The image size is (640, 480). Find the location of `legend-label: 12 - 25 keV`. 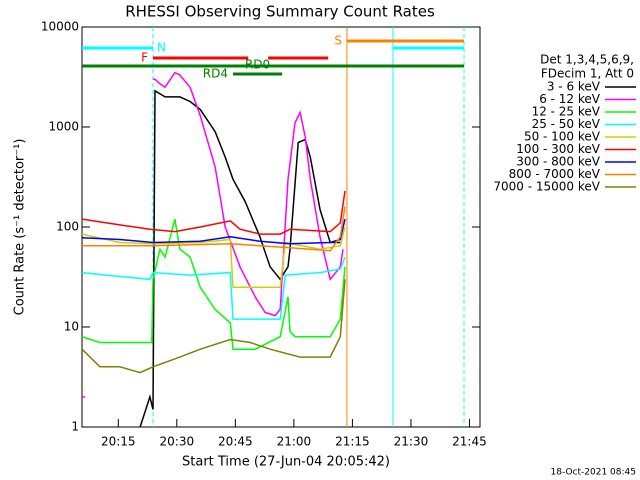

legend-label: 12 - 25 keV is located at coordinates (566, 112).